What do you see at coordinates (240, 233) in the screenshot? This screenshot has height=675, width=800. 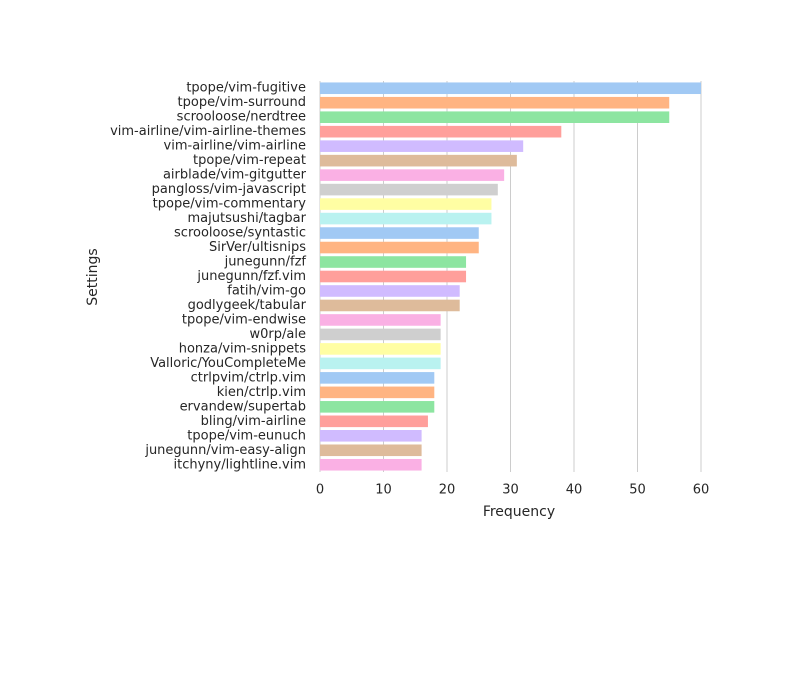 I see `y-tick-label: scrooloose/syntastic` at bounding box center [240, 233].